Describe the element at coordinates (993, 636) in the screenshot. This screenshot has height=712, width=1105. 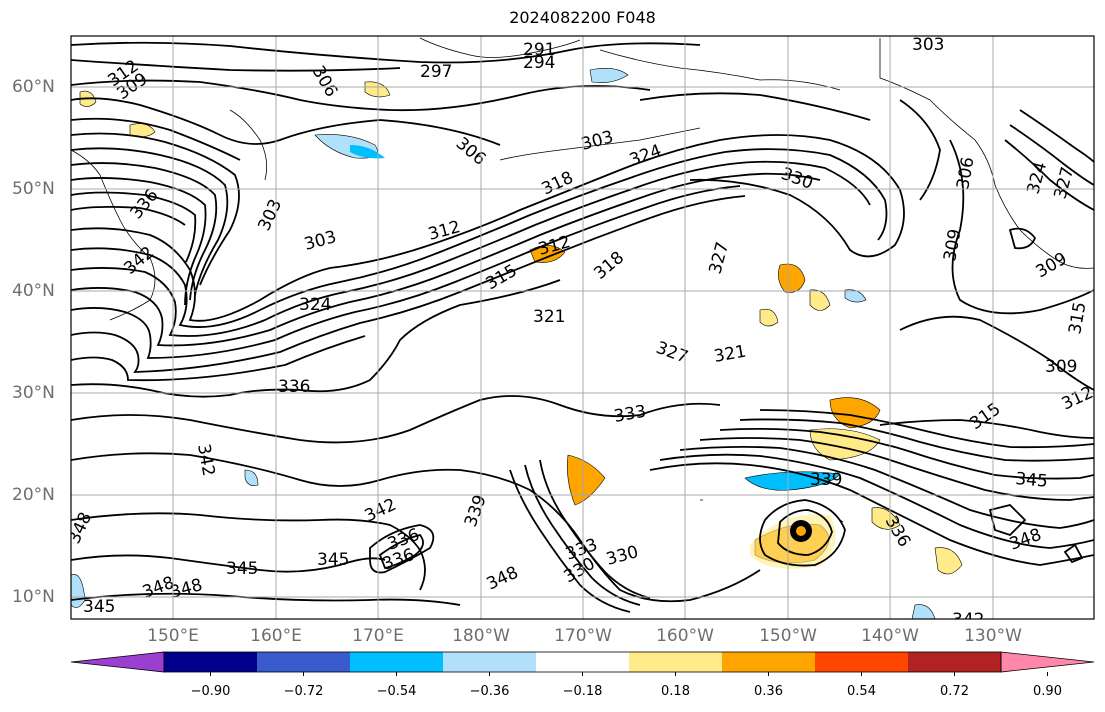
I see `lon-label: 130°W` at that location.